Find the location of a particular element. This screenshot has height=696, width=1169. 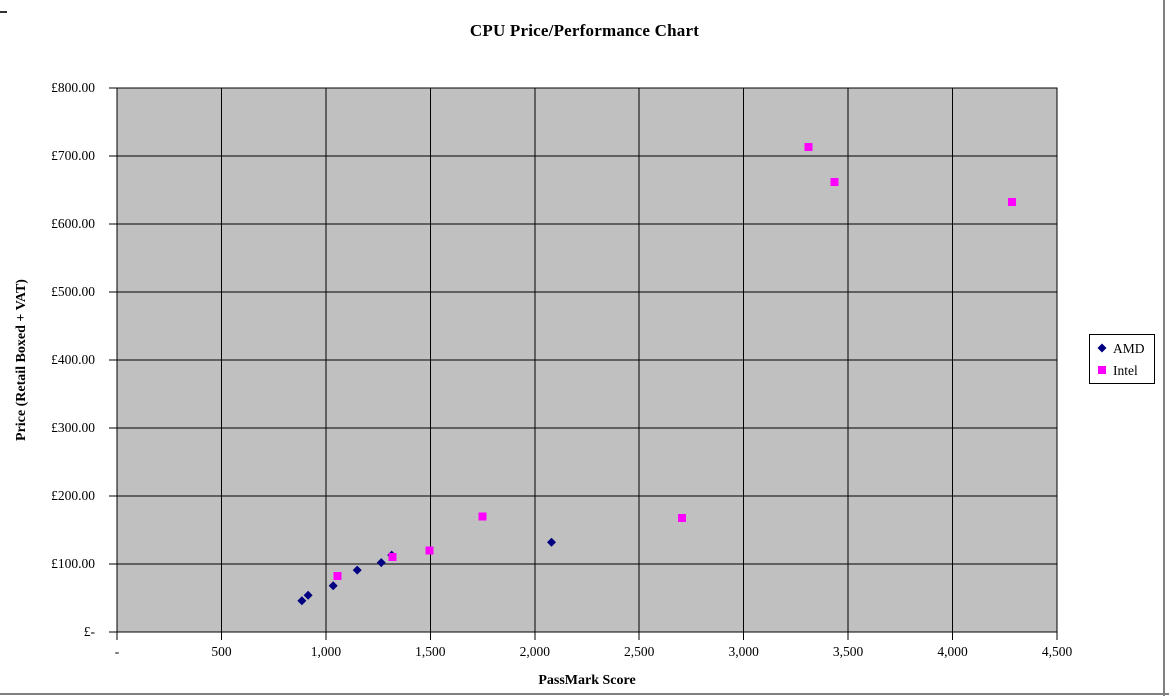

intel-square-icon is located at coordinates (1102, 370).